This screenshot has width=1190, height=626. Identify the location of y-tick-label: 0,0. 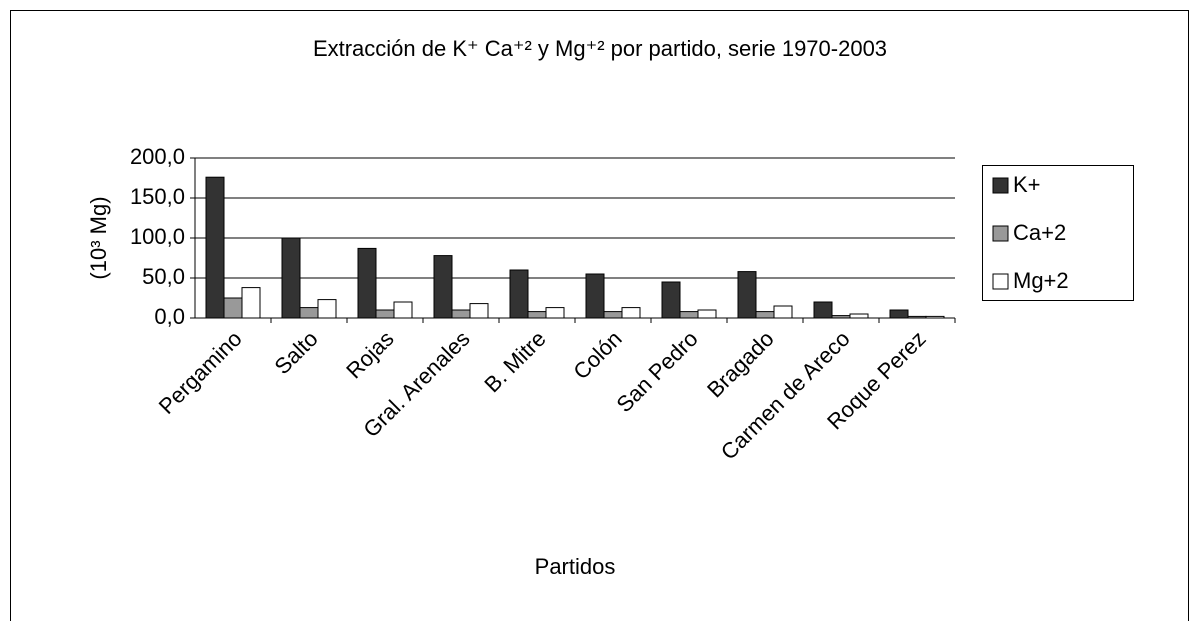
(169, 316).